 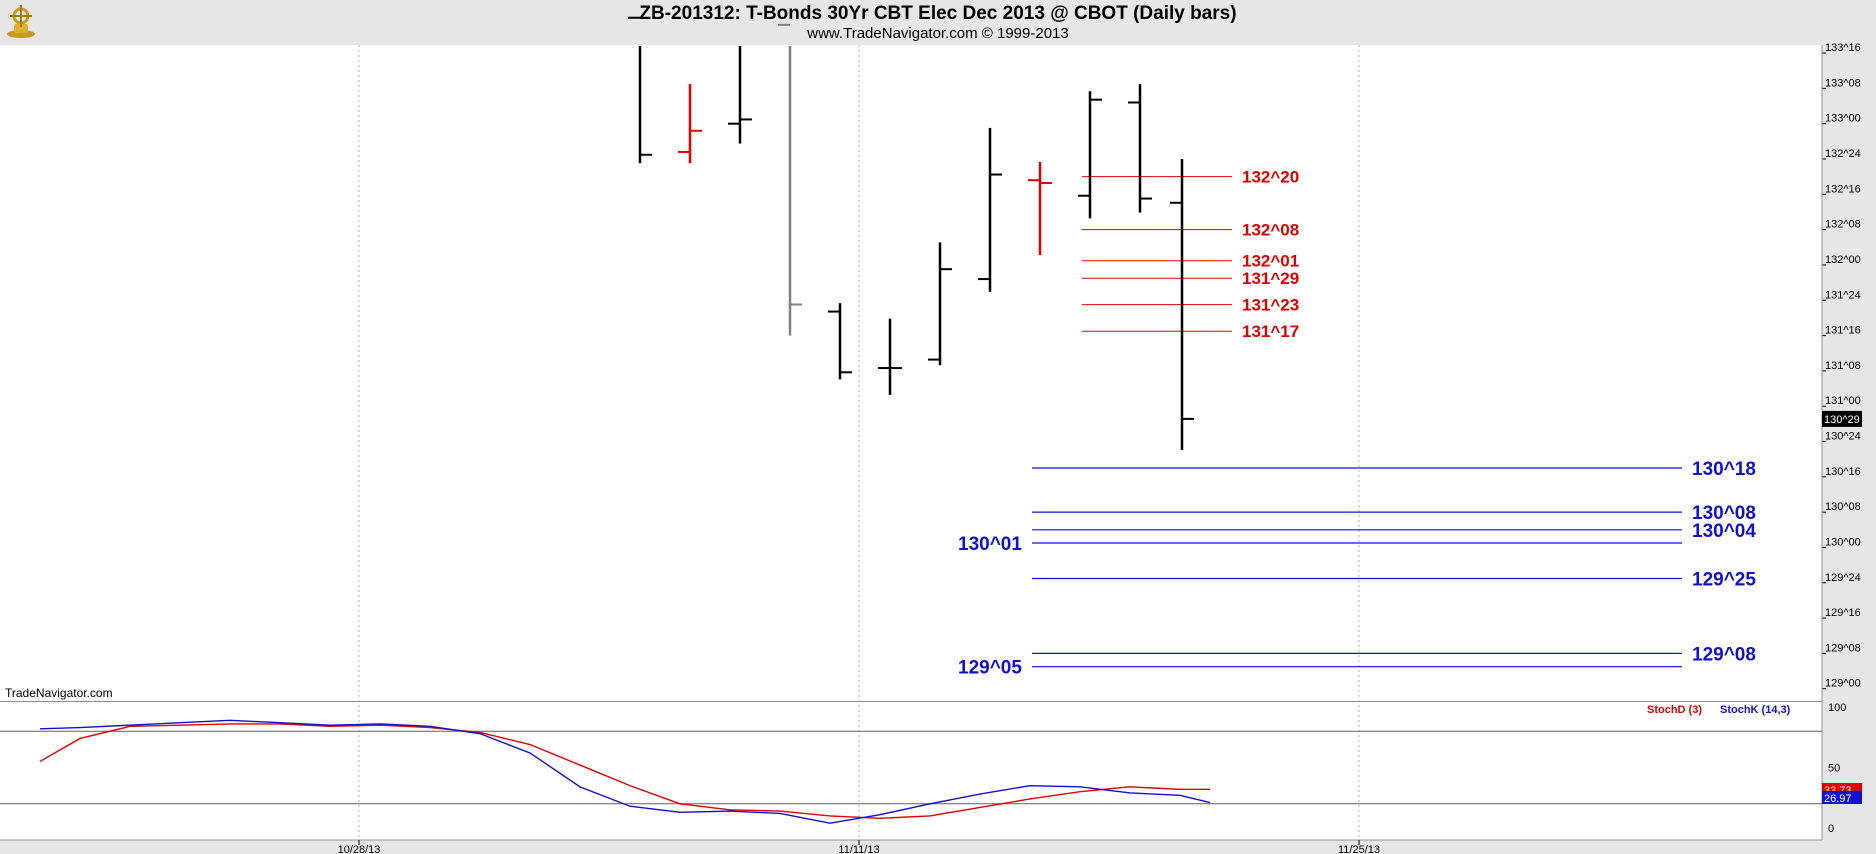 I want to click on last-price-box, so click(x=1842, y=418).